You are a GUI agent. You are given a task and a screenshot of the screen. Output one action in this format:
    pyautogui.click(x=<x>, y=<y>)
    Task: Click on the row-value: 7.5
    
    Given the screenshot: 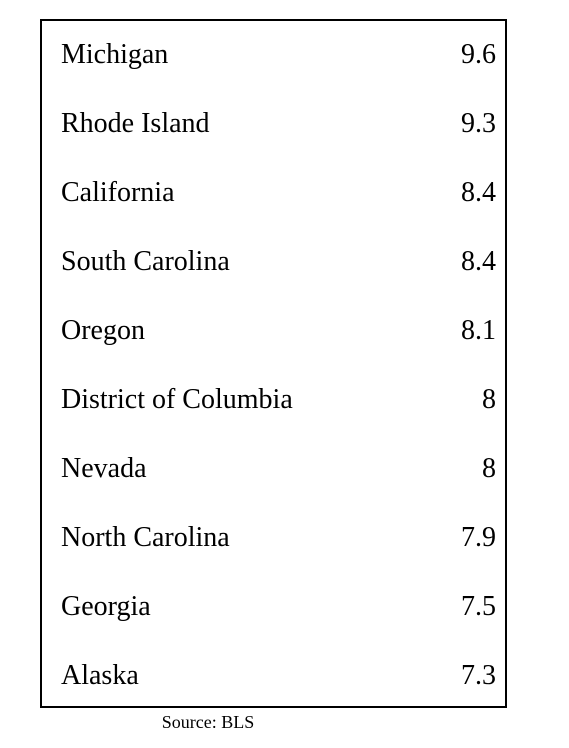 What is the action you would take?
    pyautogui.click(x=478, y=606)
    